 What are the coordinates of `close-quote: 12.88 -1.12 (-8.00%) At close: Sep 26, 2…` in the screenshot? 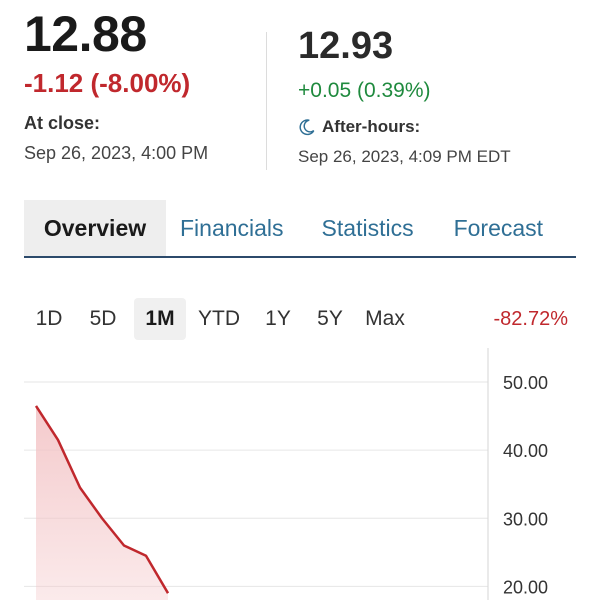 It's located at (116, 85).